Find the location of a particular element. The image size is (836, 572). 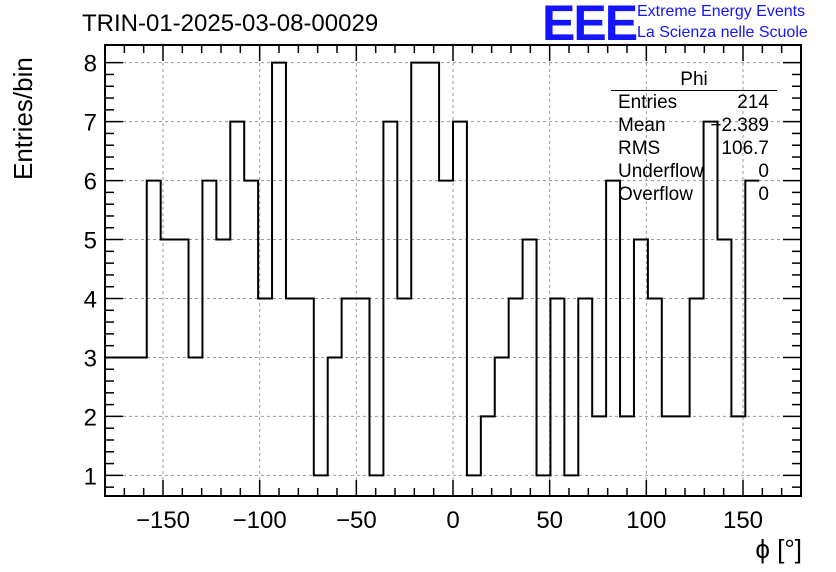

x-tick-label: 100 is located at coordinates (646, 520).